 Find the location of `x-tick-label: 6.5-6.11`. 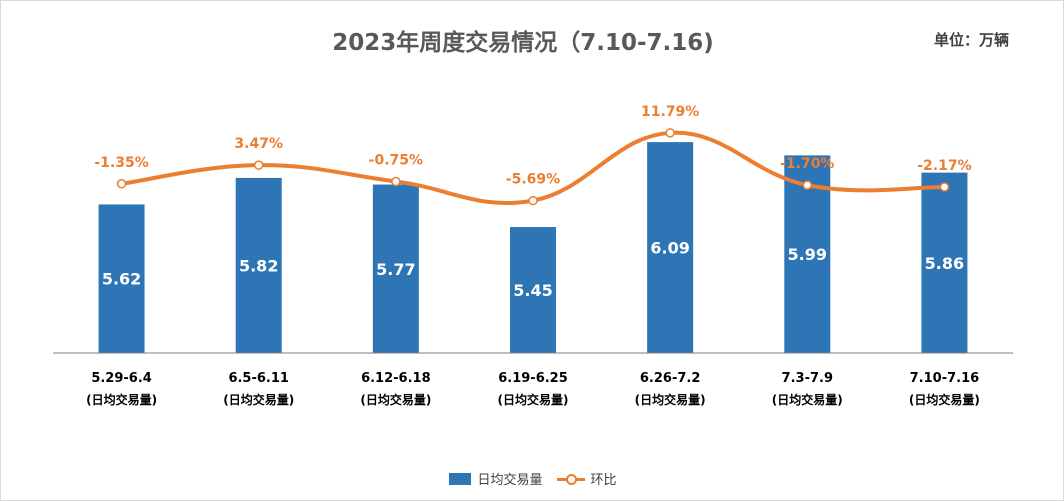

x-tick-label: 6.5-6.11 is located at coordinates (258, 378).